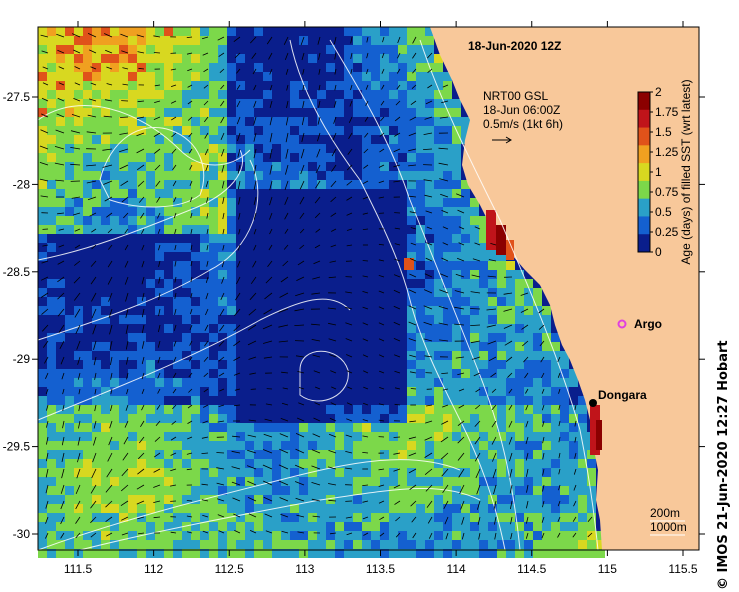  Describe the element at coordinates (17, 272) in the screenshot. I see `y-tick-label: -28.5` at that location.